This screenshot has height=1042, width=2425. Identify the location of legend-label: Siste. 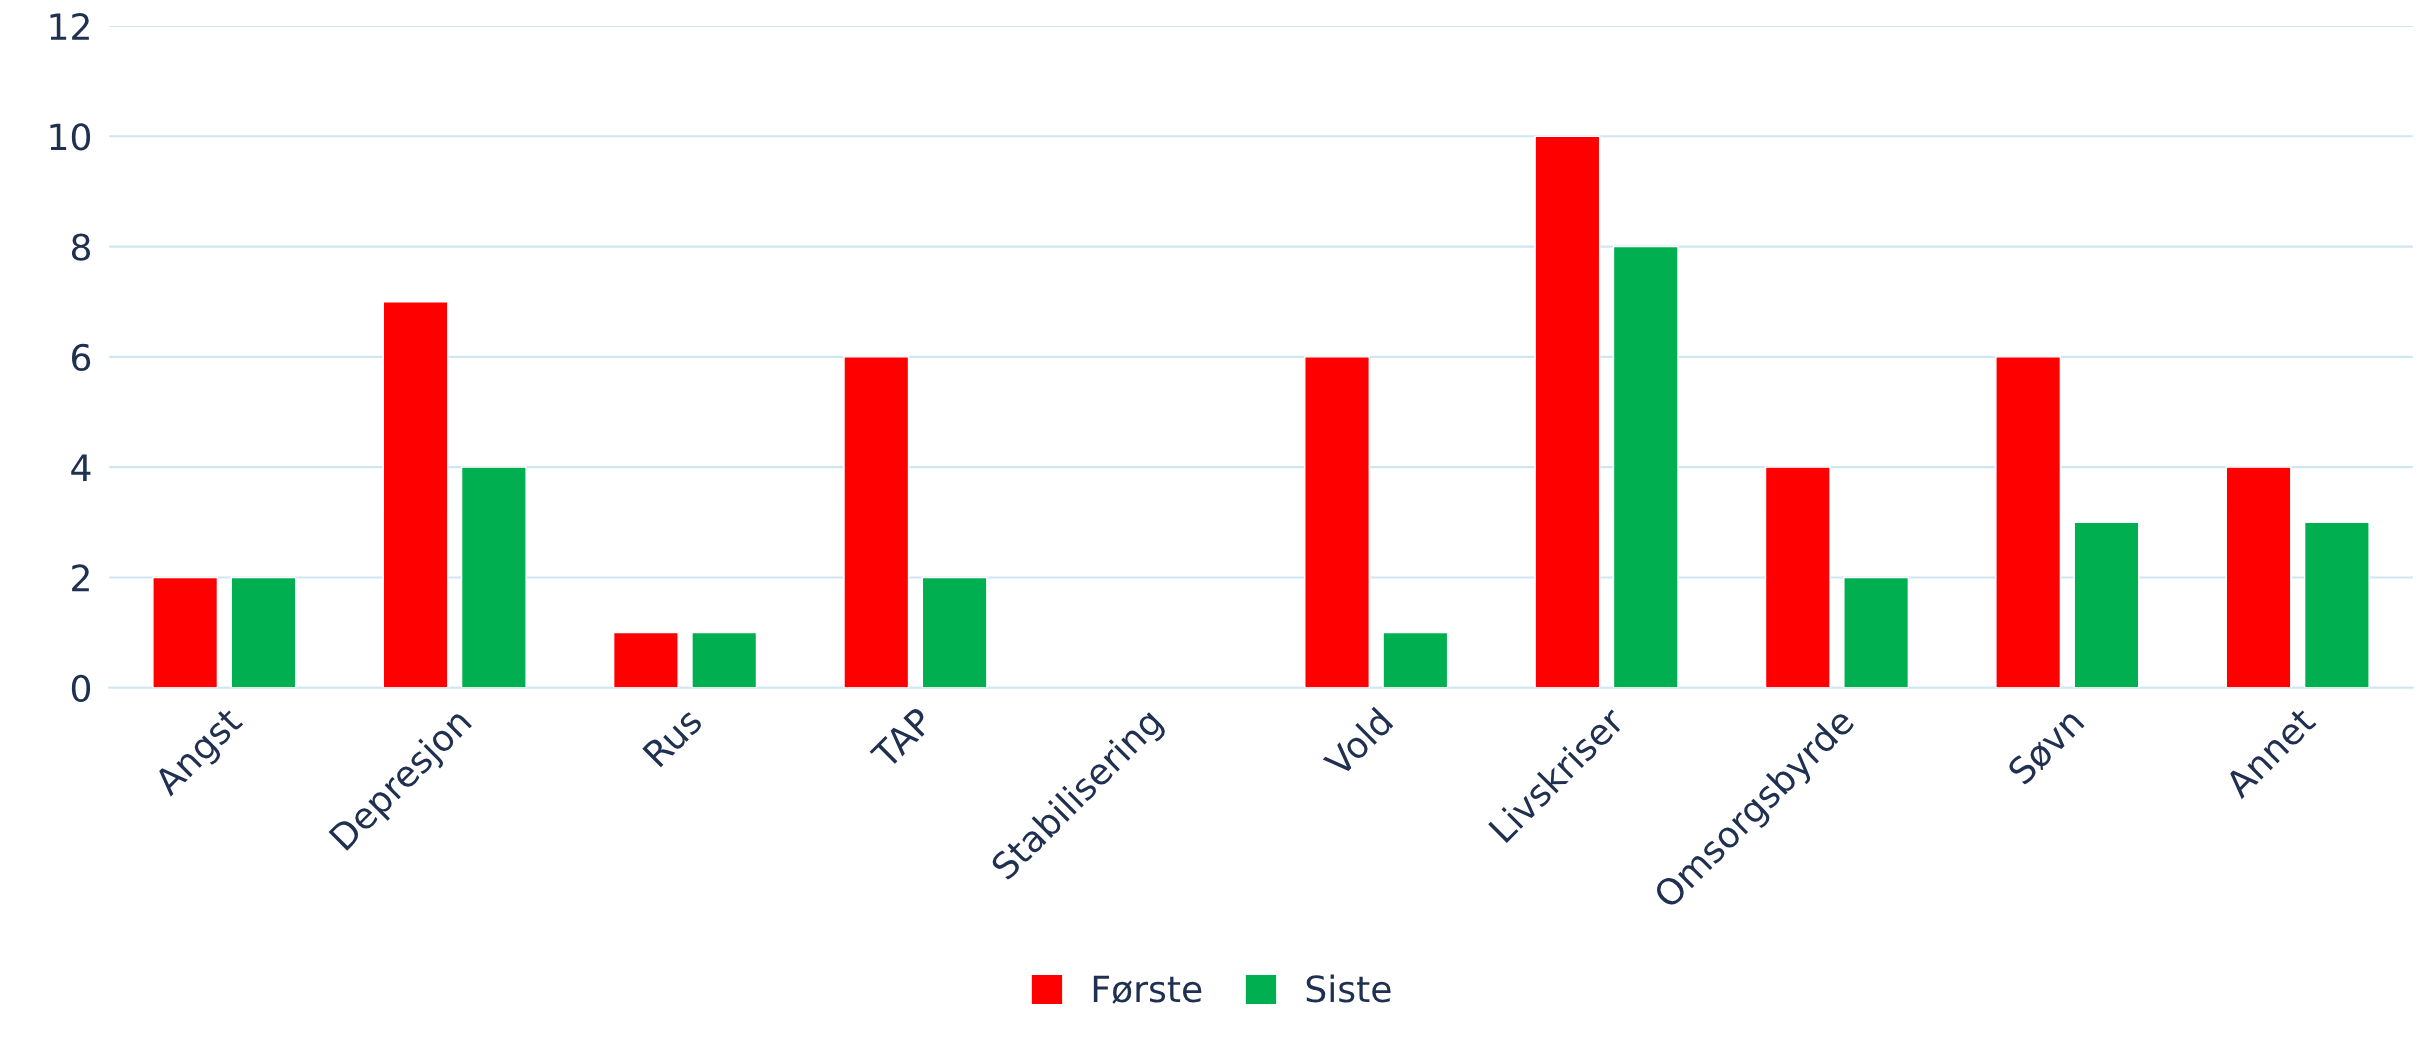
(1348, 988).